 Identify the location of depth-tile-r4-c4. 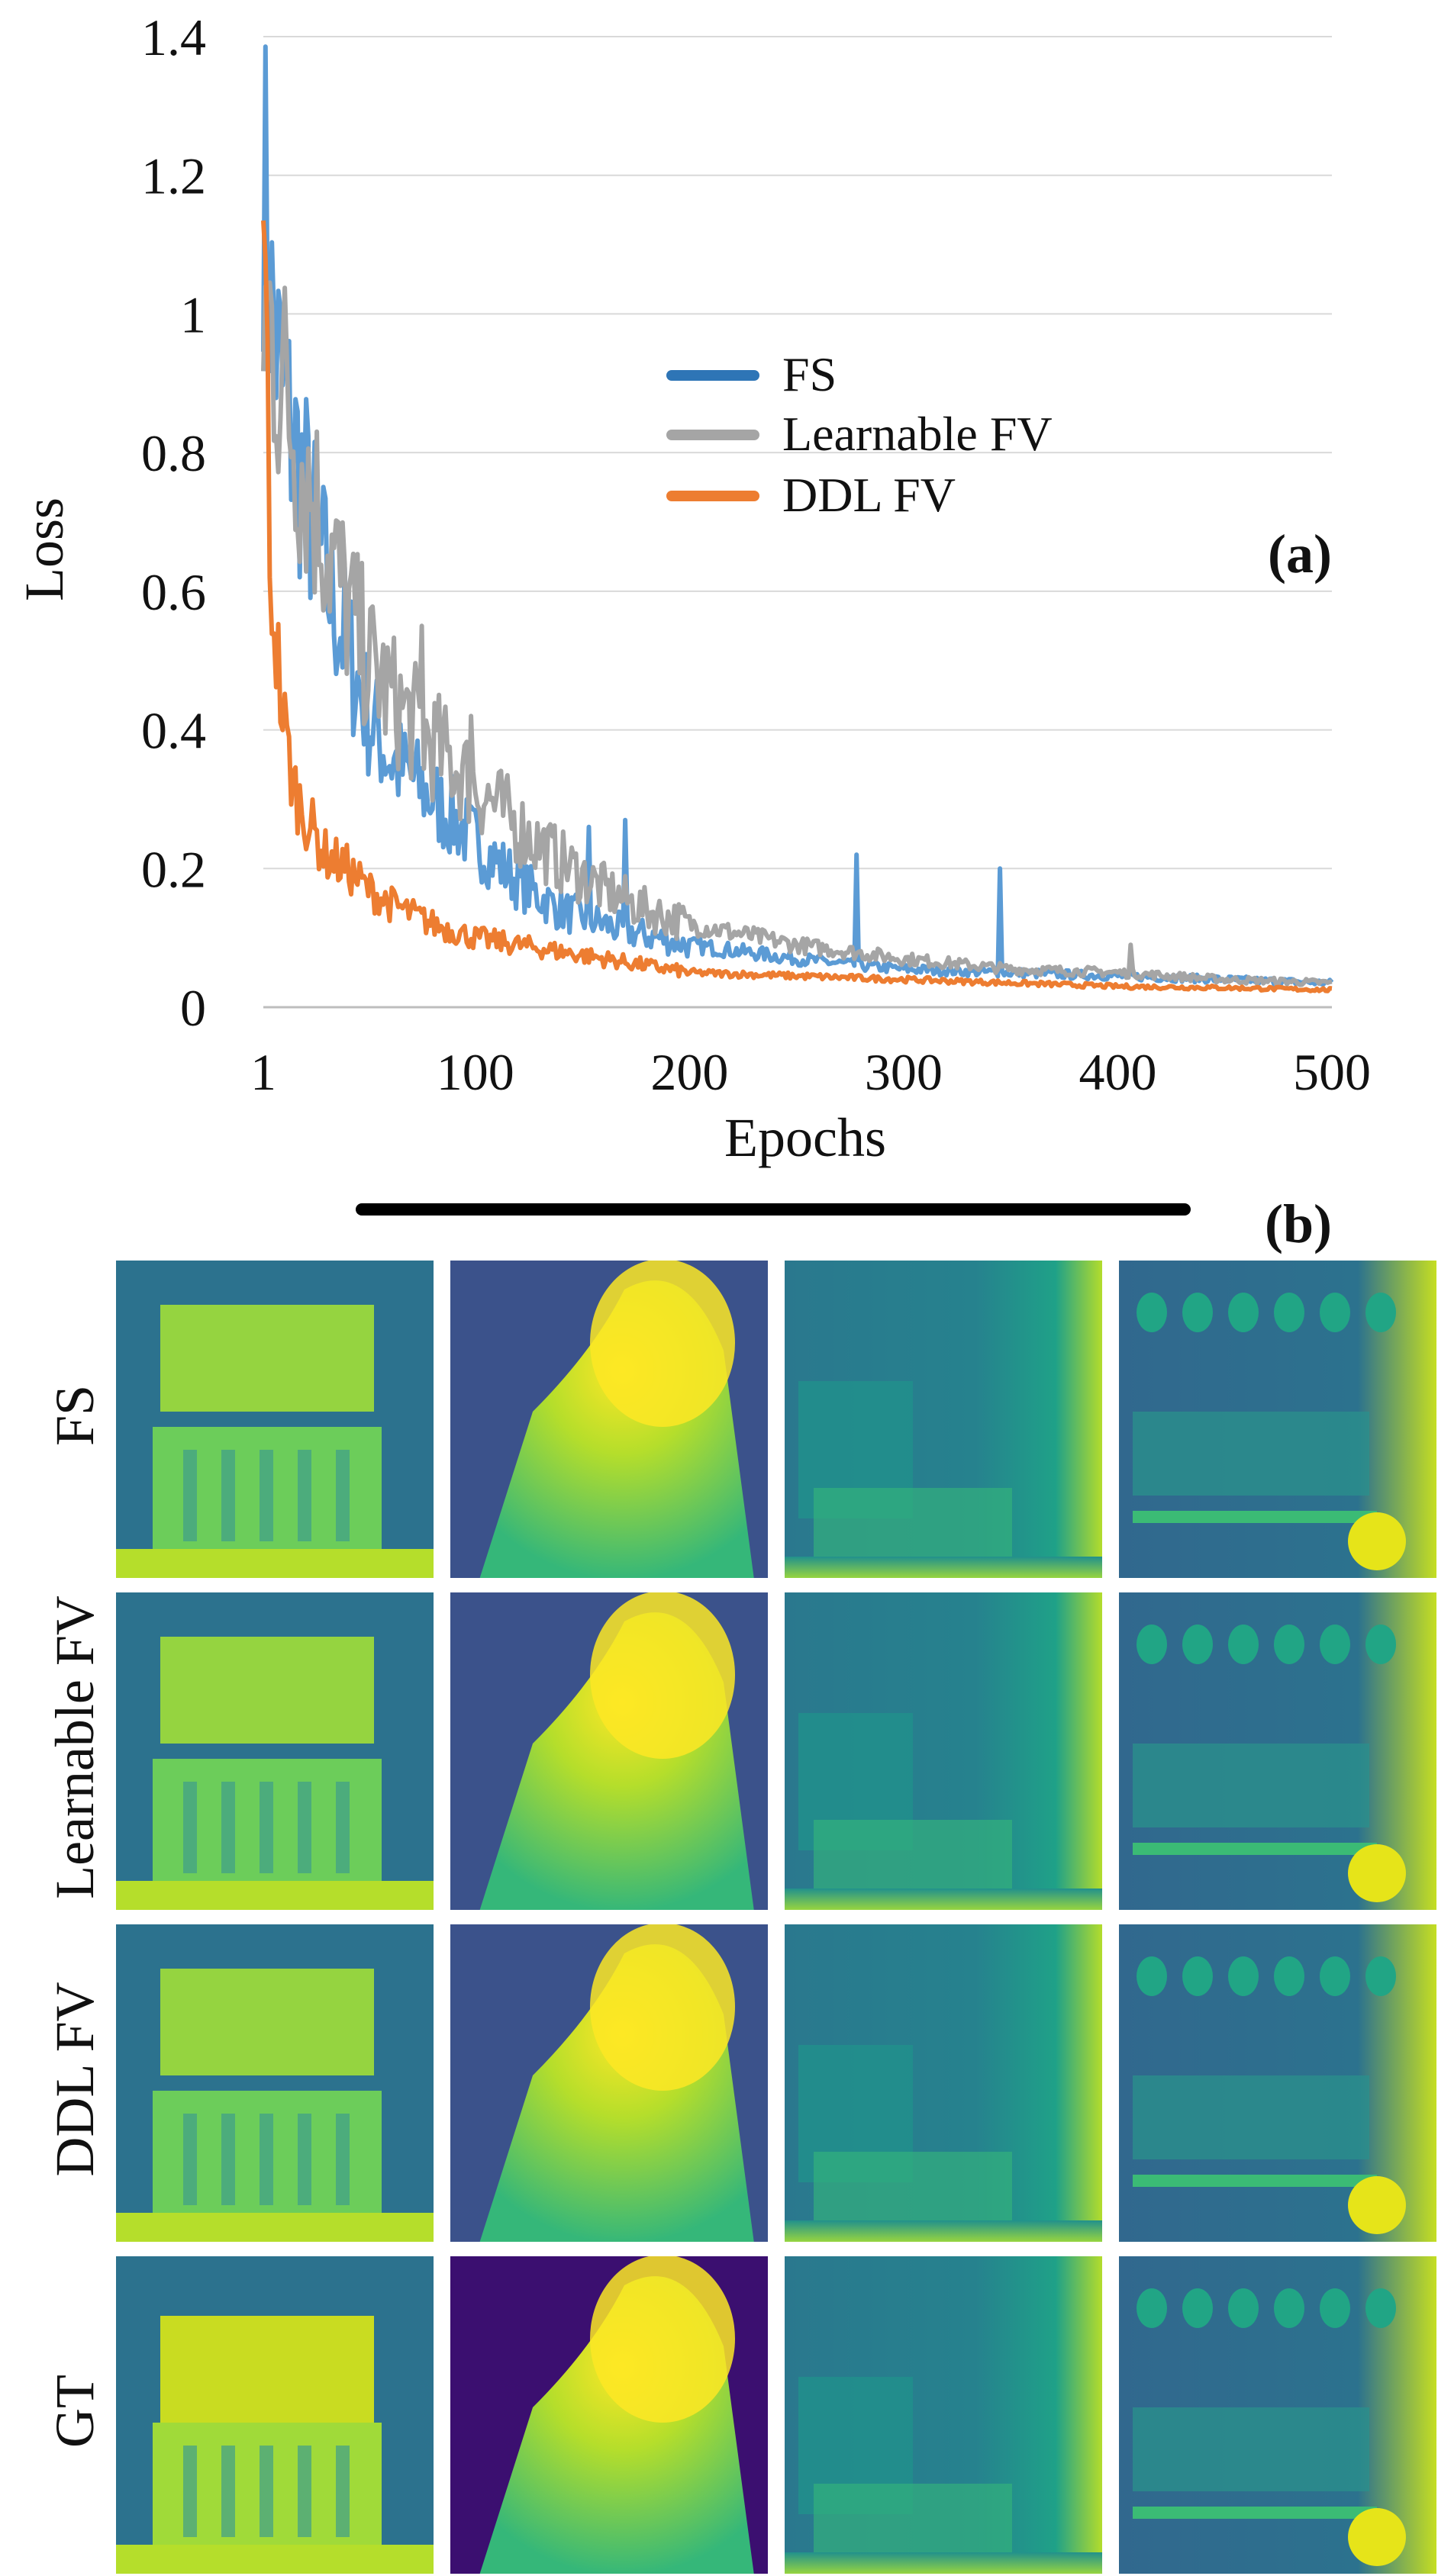
(1277, 2414).